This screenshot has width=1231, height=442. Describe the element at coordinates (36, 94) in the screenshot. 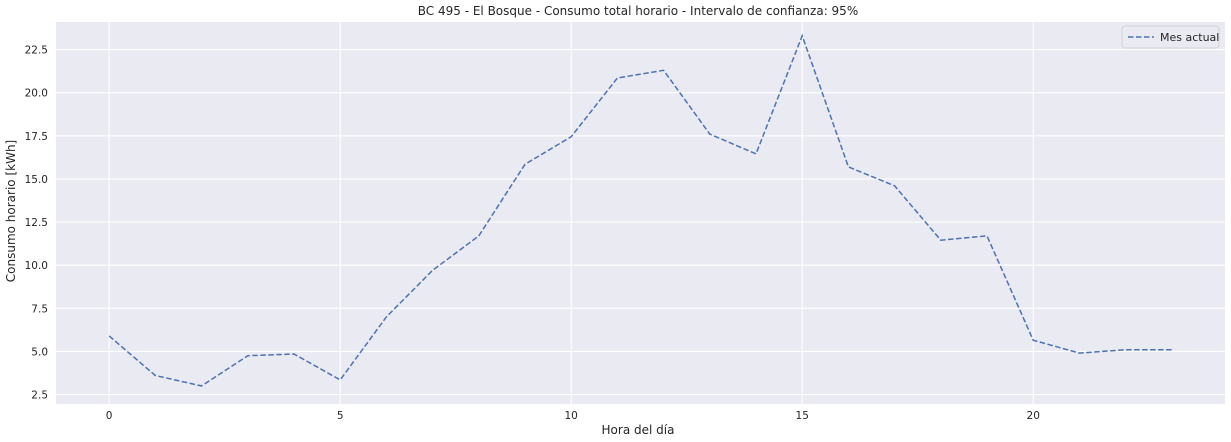

I see `y-tick-label: 20.0` at that location.